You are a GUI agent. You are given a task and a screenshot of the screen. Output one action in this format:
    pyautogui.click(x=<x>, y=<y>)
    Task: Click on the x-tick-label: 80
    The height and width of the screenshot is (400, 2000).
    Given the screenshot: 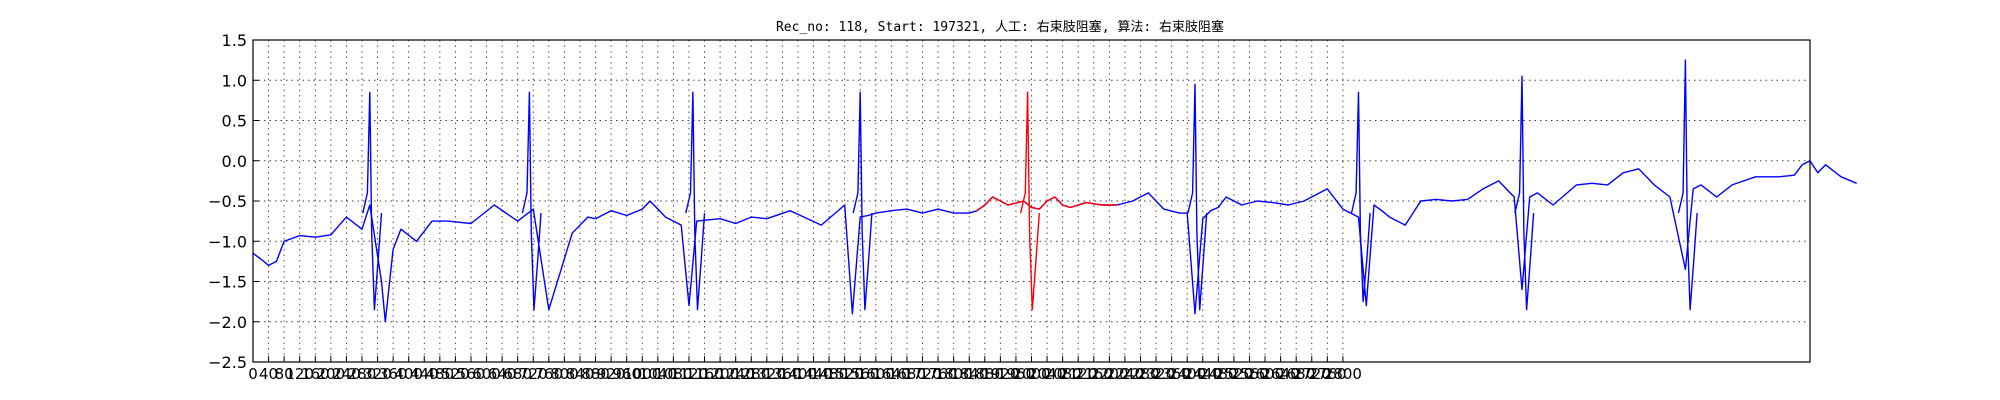 What is the action you would take?
    pyautogui.click(x=284, y=374)
    